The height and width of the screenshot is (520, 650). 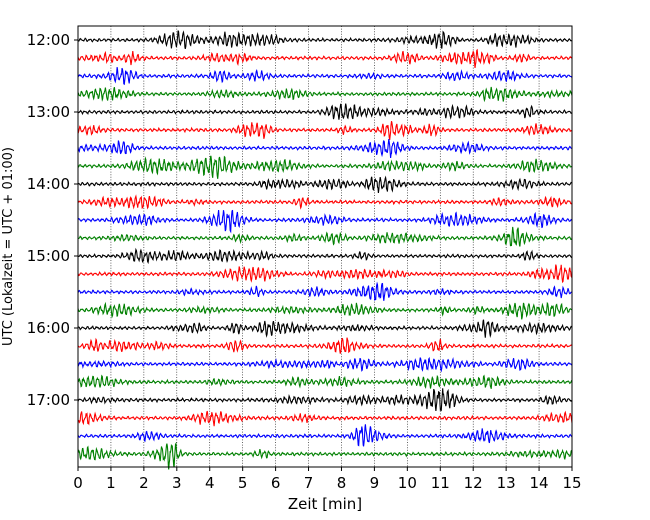 I want to click on x-tick-label: 10, so click(x=407, y=483).